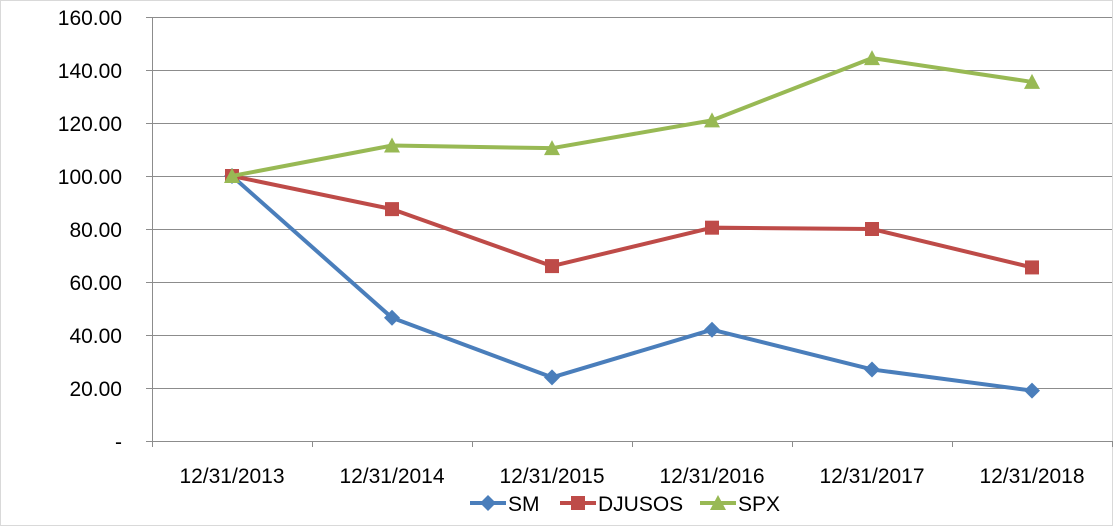 This screenshot has width=1113, height=526. I want to click on x-tick-label: 12/31/2016, so click(711, 476).